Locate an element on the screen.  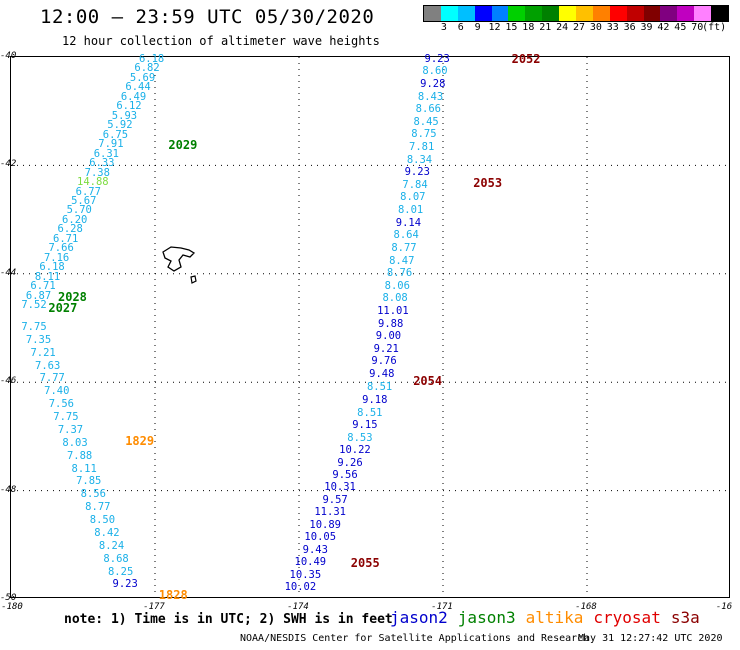
wave-height-value: 7.75 is located at coordinates (34, 327).